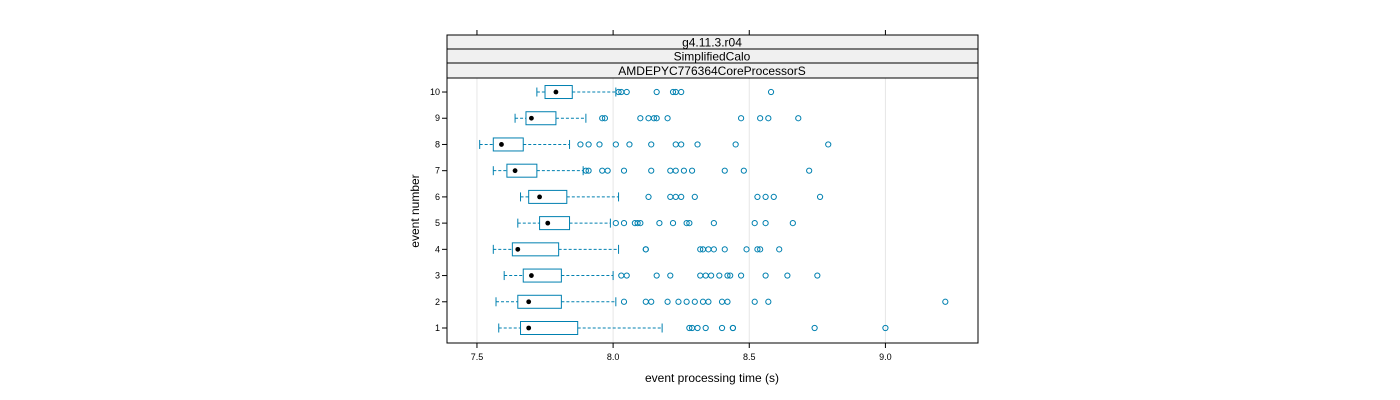  Describe the element at coordinates (415, 210) in the screenshot. I see `y-axis-title: event number` at that location.